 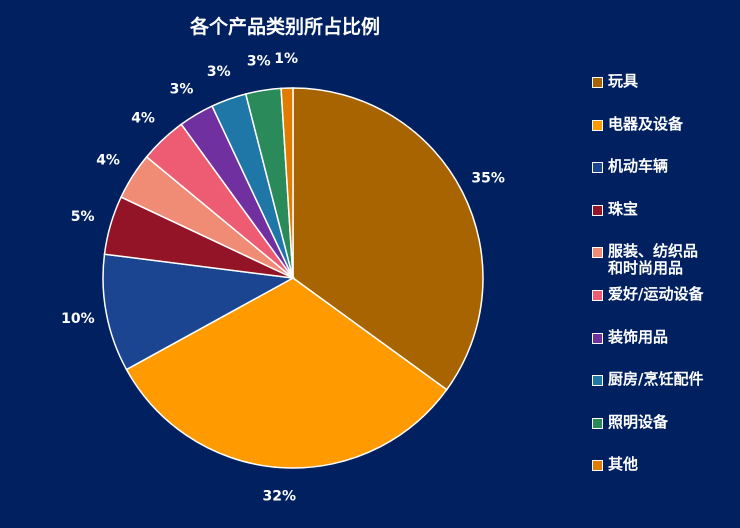 I want to click on legend-label: 厨房/烹饪配件, so click(x=656, y=379).